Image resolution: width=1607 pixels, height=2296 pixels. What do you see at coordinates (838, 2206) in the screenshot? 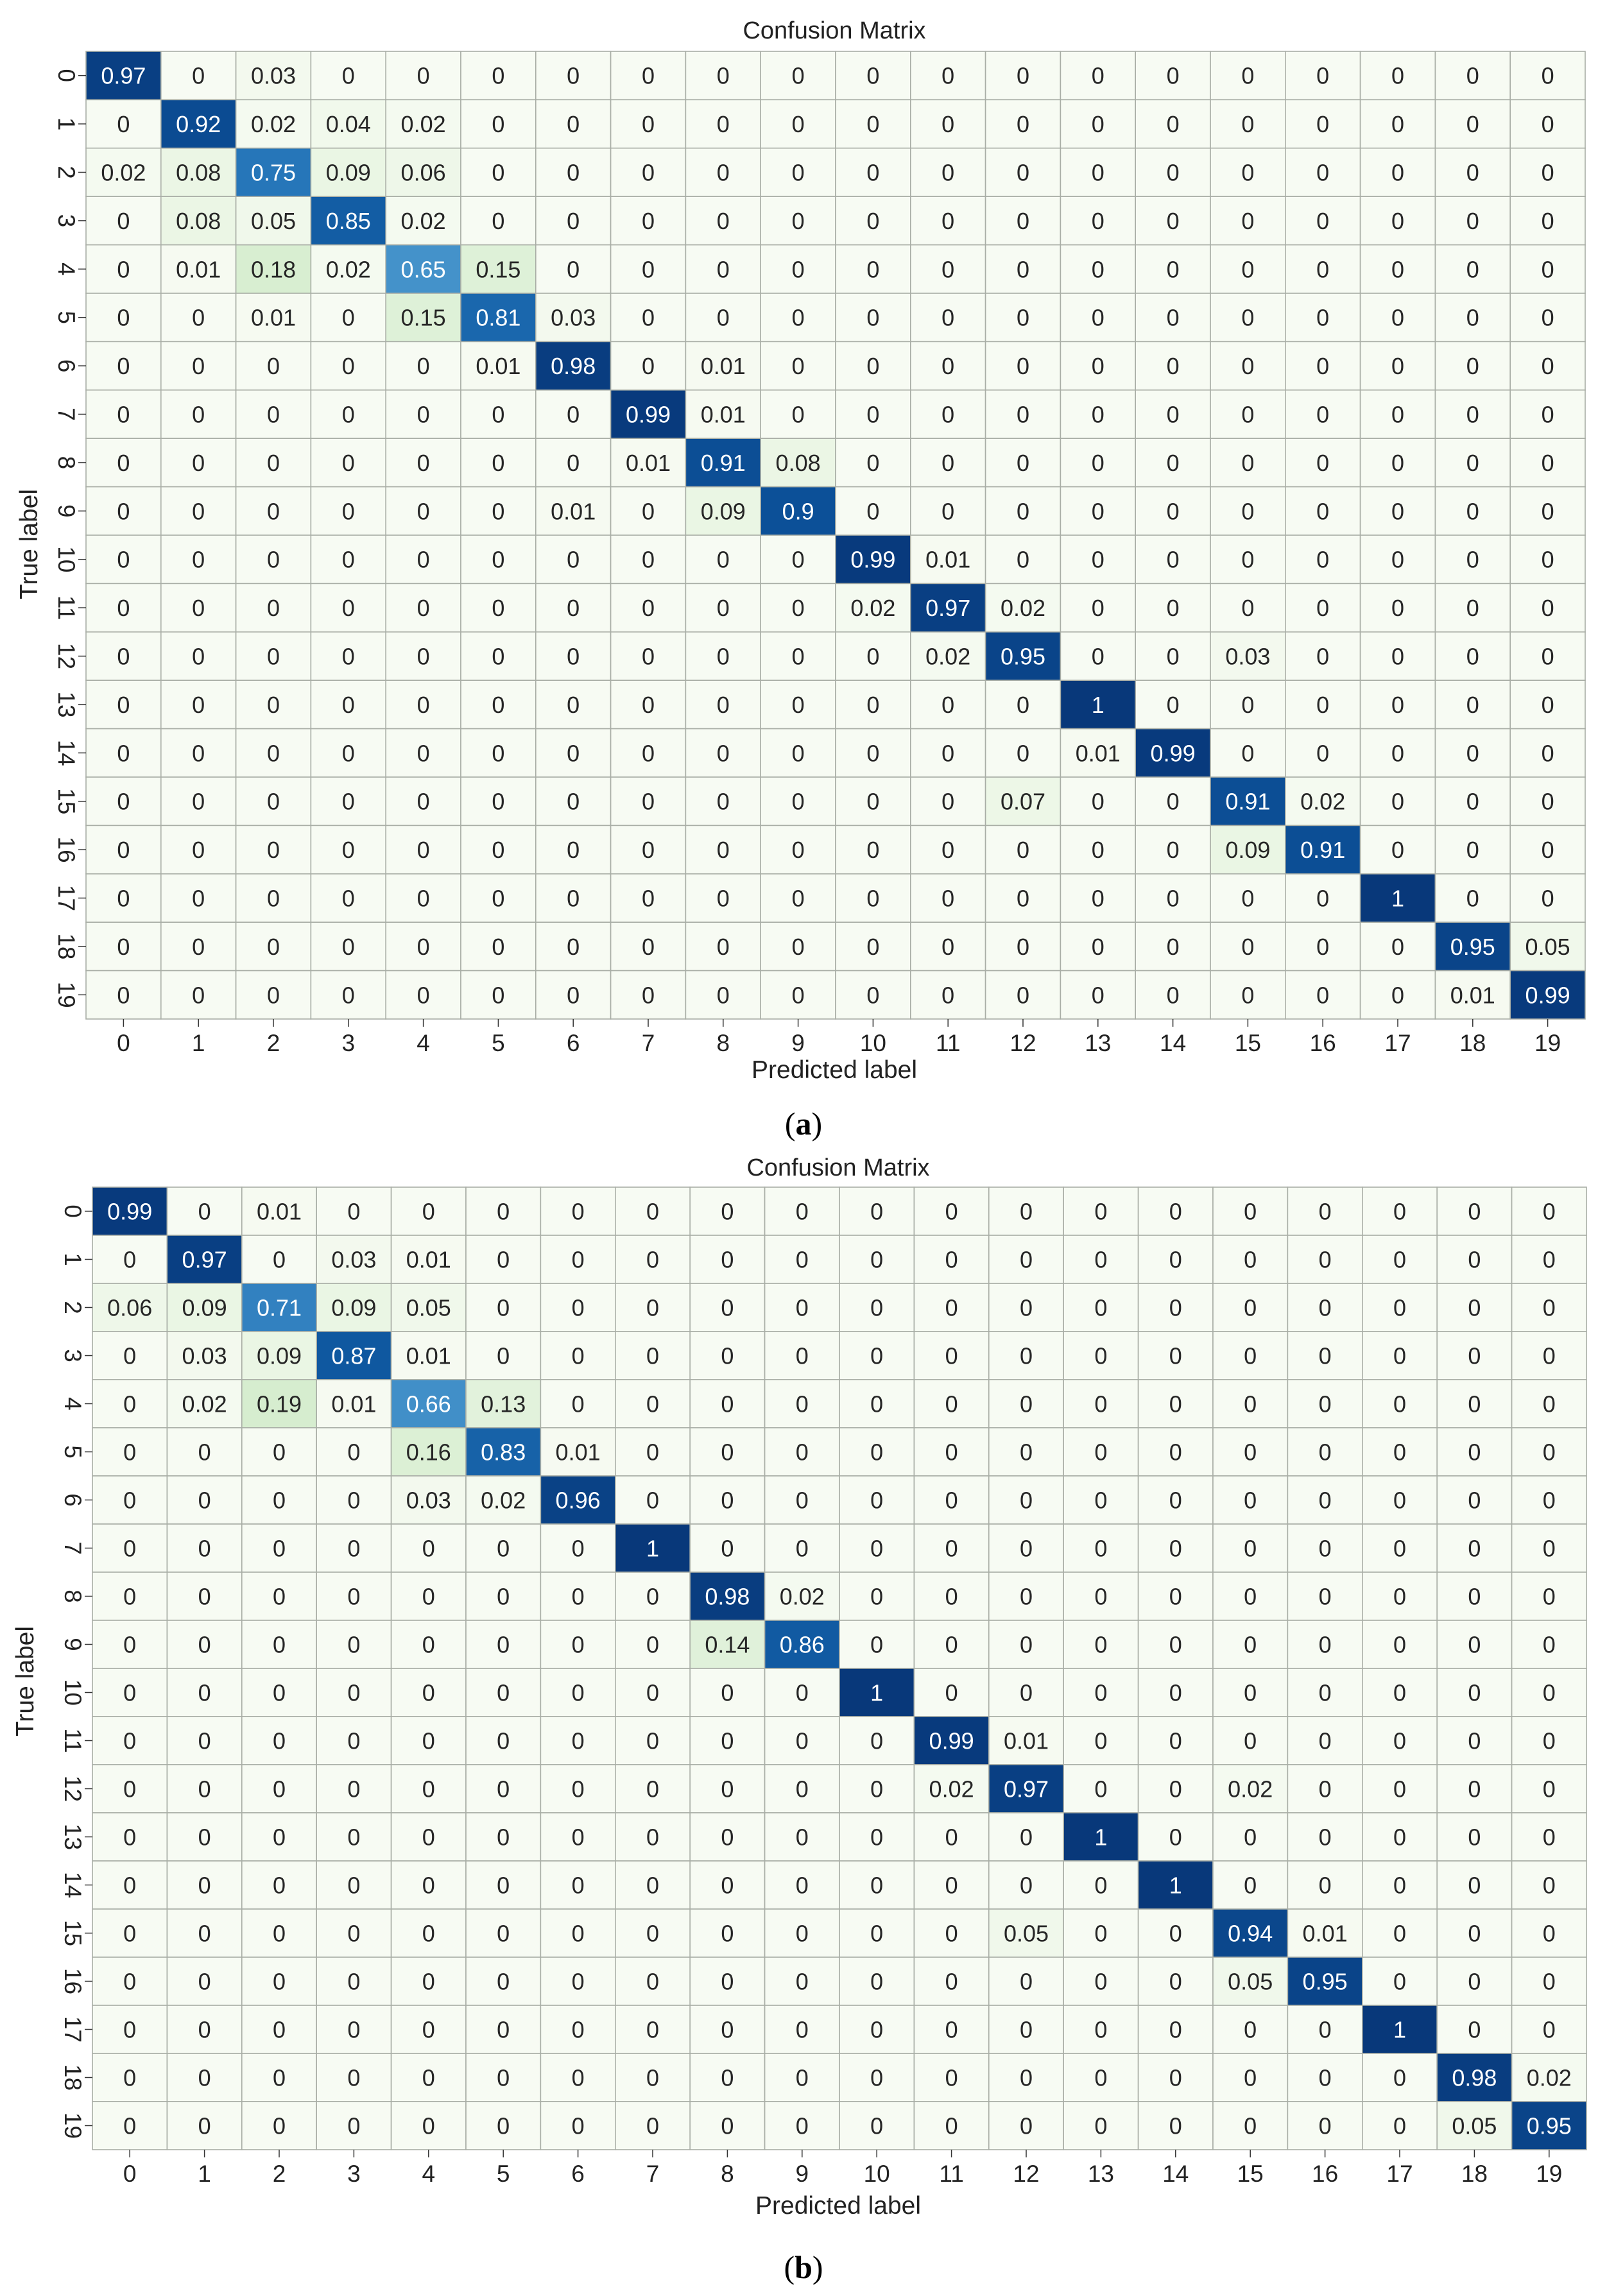
I see `x-axis-label: Predicted label` at bounding box center [838, 2206].